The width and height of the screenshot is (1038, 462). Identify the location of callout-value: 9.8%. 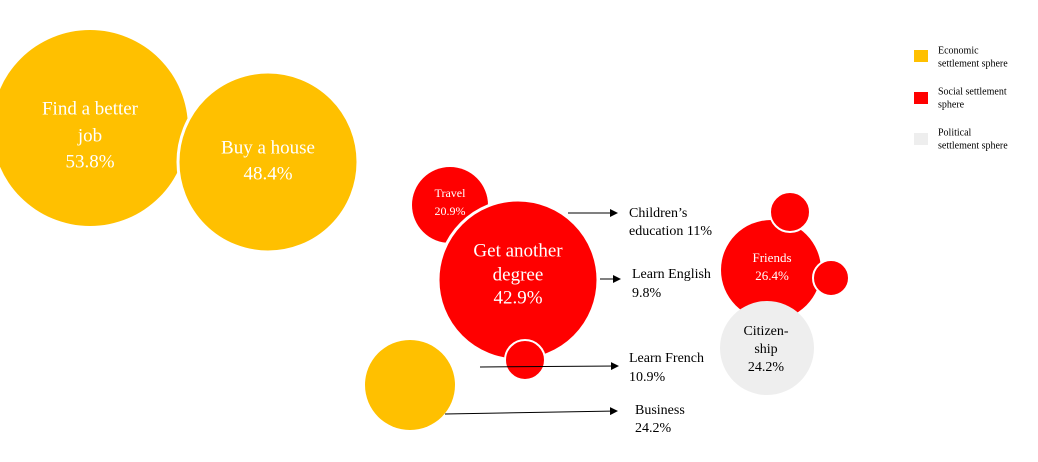
(647, 293).